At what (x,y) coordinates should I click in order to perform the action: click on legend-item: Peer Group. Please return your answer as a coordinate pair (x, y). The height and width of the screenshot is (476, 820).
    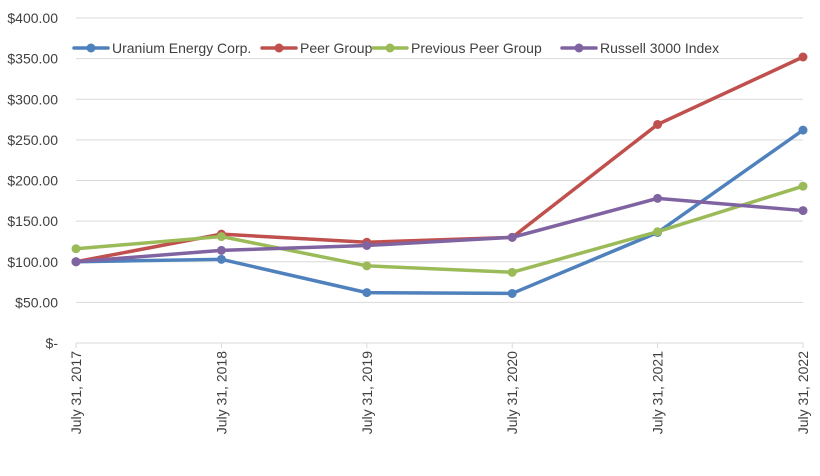
    Looking at the image, I should click on (316, 48).